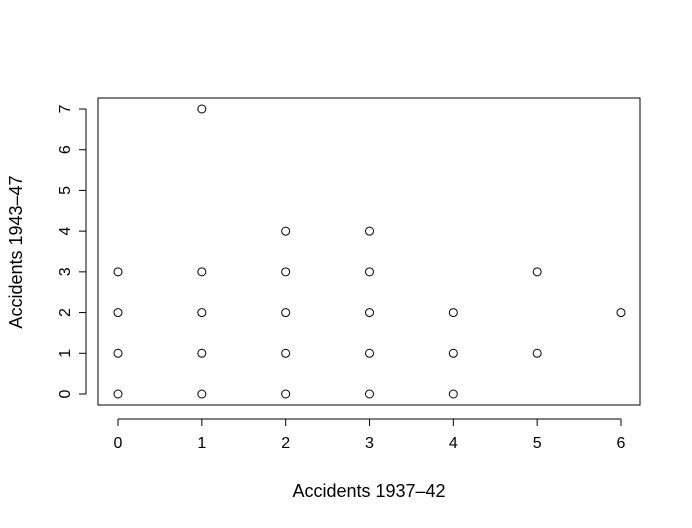  Describe the element at coordinates (369, 443) in the screenshot. I see `x-tick-label: 3` at that location.